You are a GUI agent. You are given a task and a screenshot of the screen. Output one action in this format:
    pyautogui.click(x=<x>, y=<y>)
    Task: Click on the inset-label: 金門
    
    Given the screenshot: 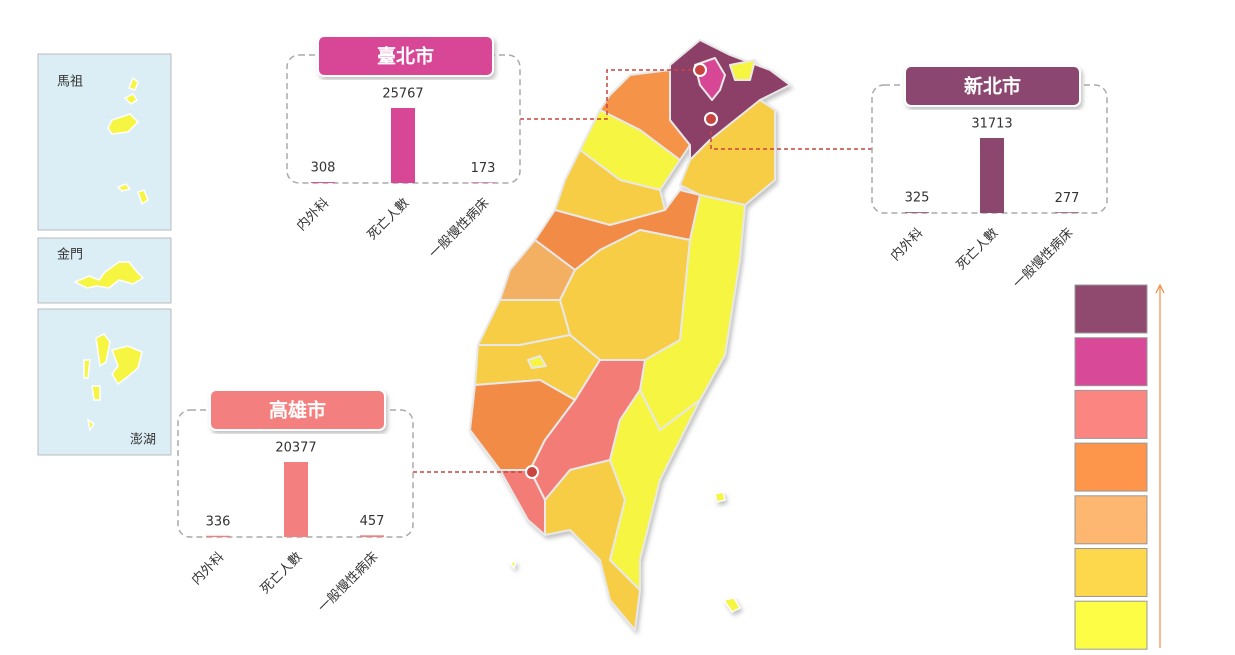 What is the action you would take?
    pyautogui.click(x=70, y=255)
    